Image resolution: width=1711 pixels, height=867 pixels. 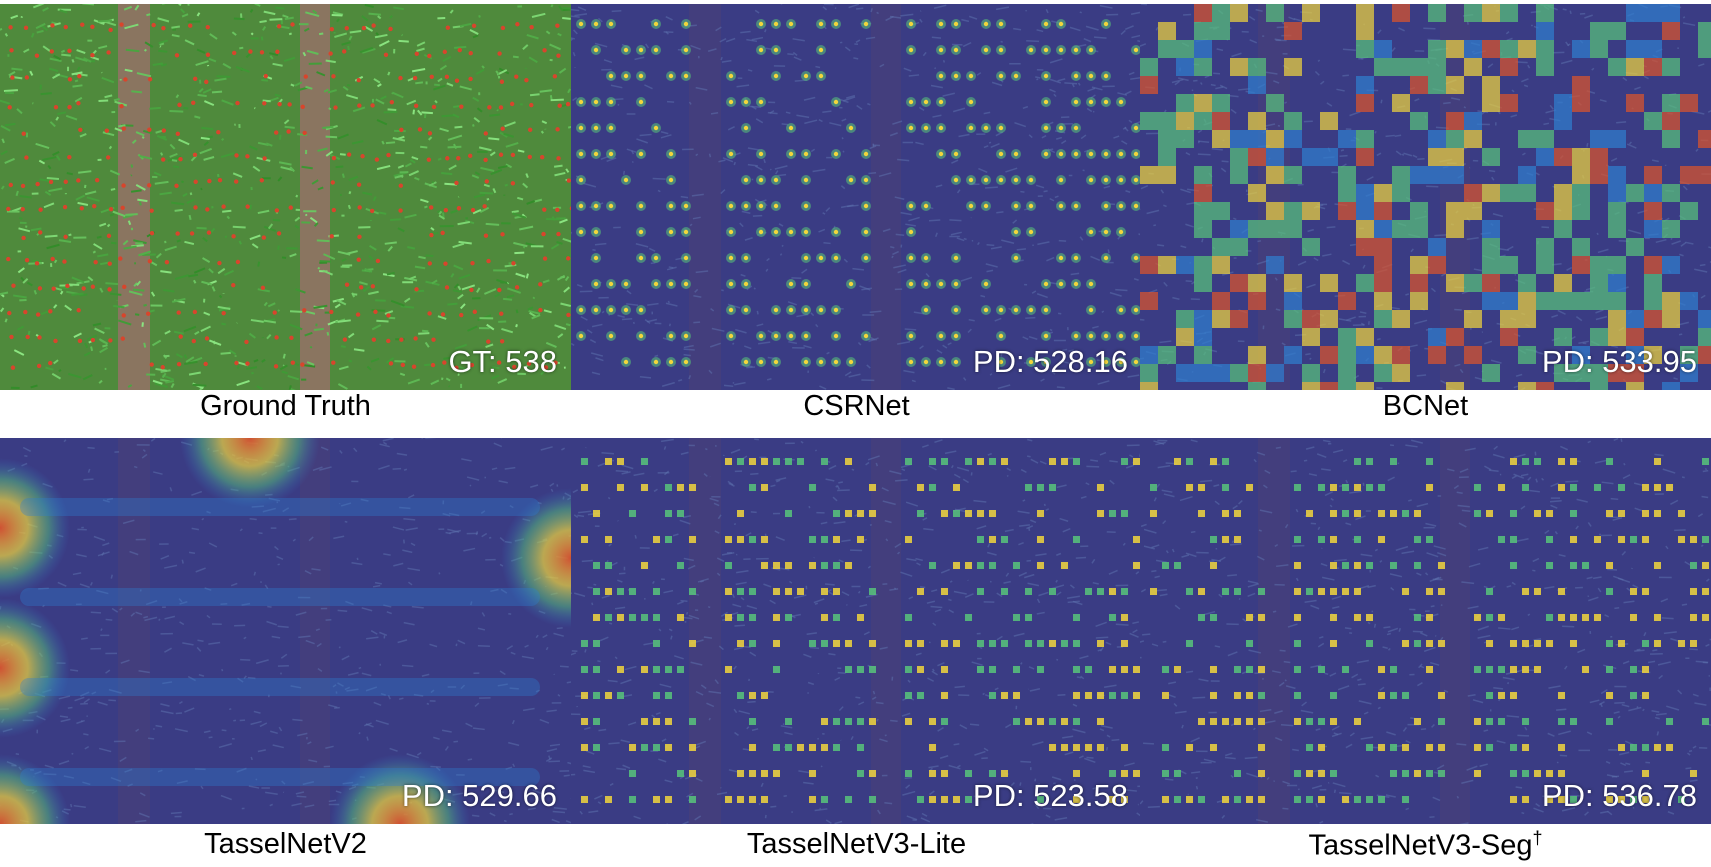 What do you see at coordinates (35, 789) in the screenshot?
I see `edge-hotspot` at bounding box center [35, 789].